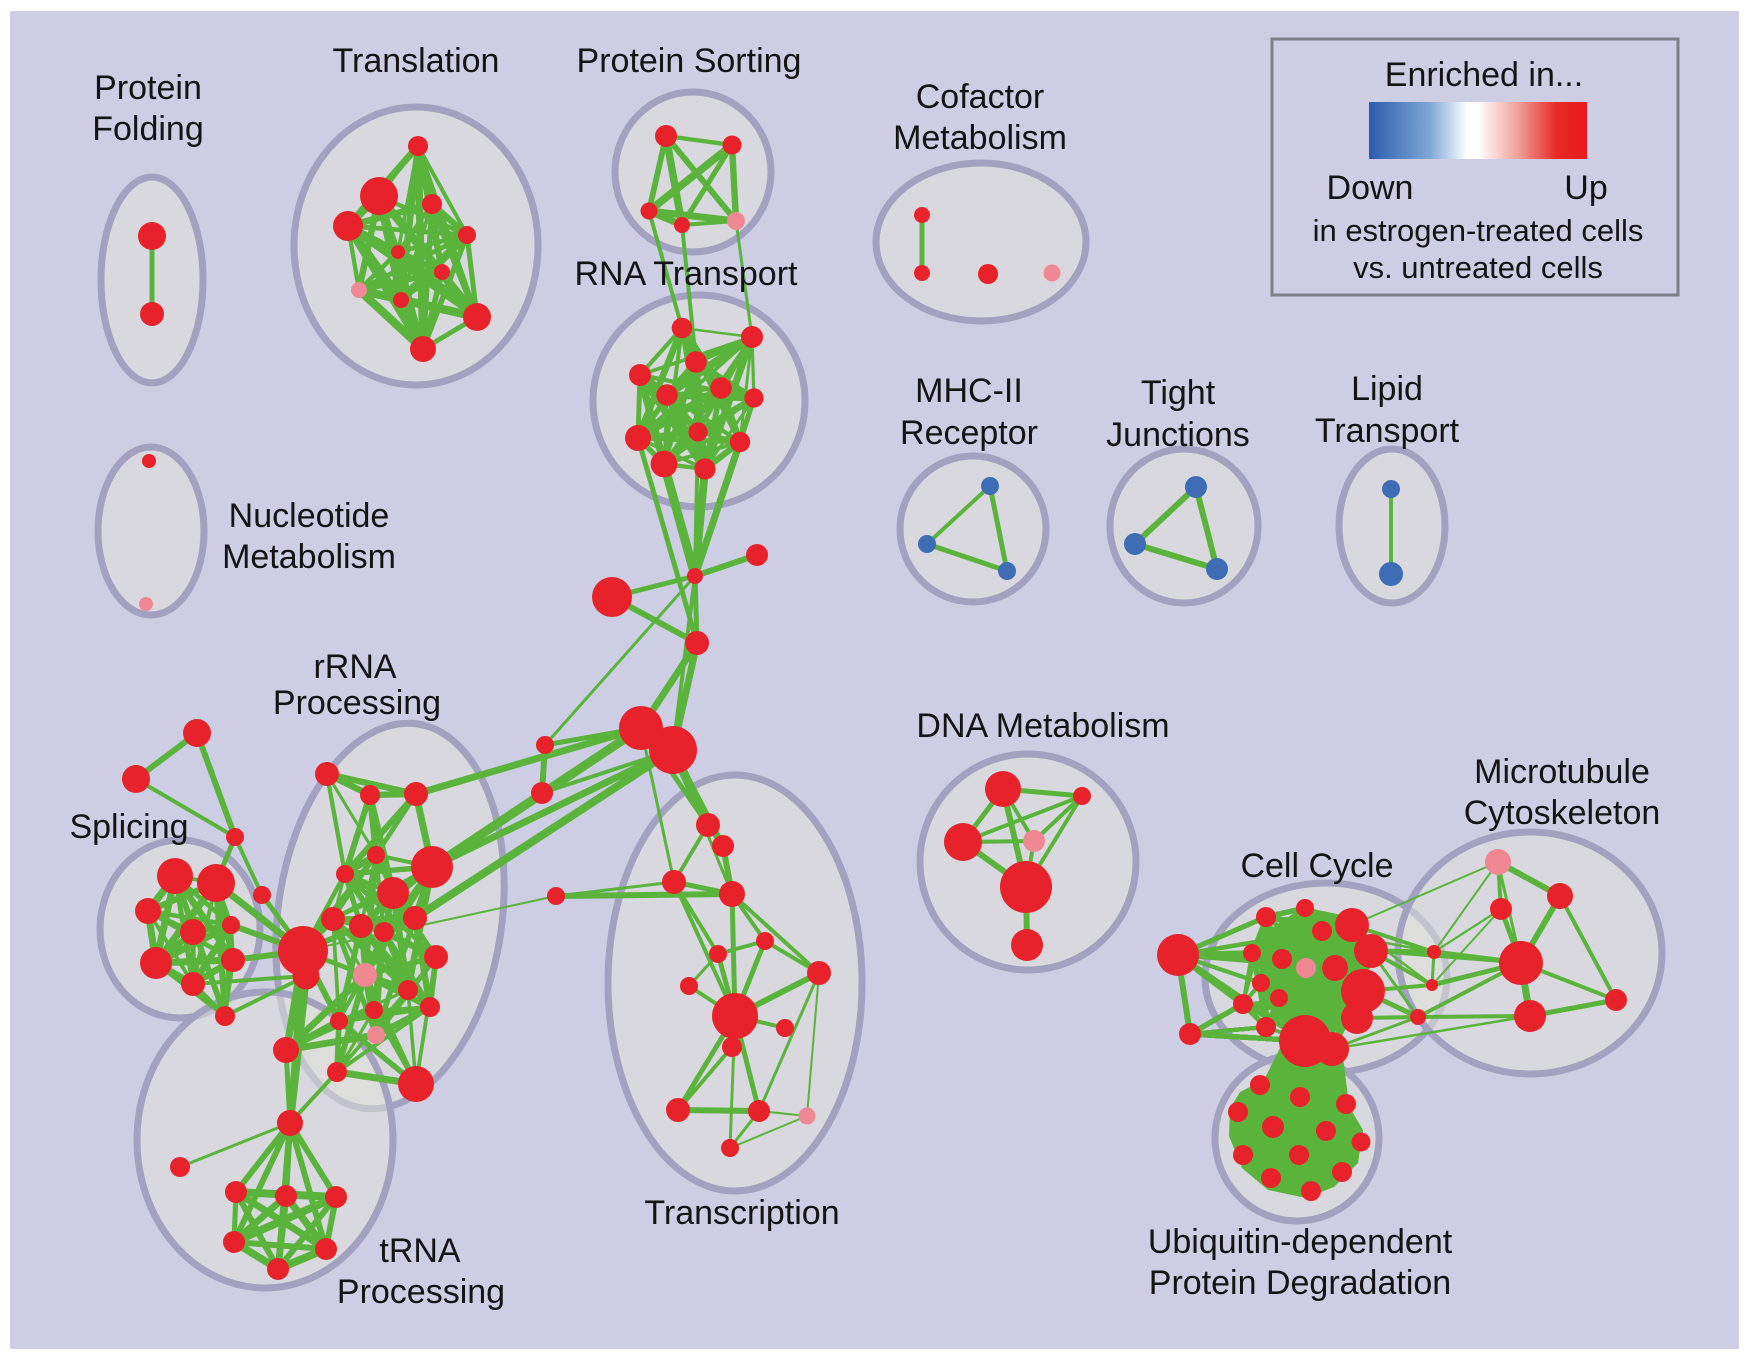 This screenshot has width=1750, height=1365. Describe the element at coordinates (1370, 188) in the screenshot. I see `svg-text: Down` at that location.